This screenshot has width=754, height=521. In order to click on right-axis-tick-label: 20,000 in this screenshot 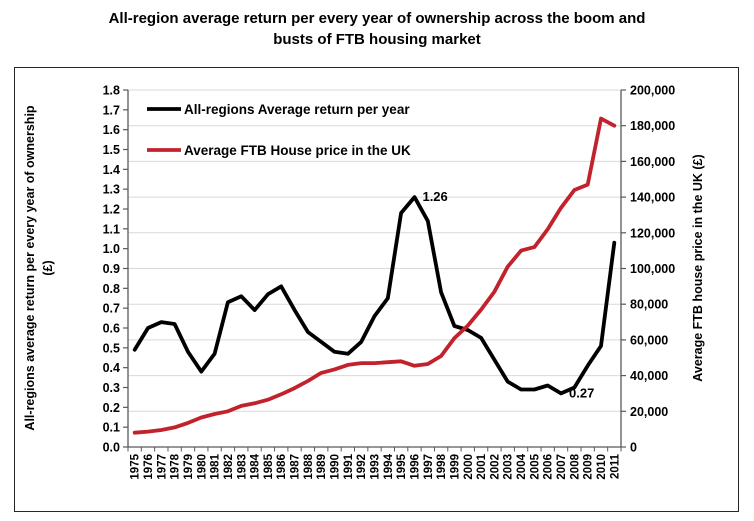, I will do `click(649, 412)`.